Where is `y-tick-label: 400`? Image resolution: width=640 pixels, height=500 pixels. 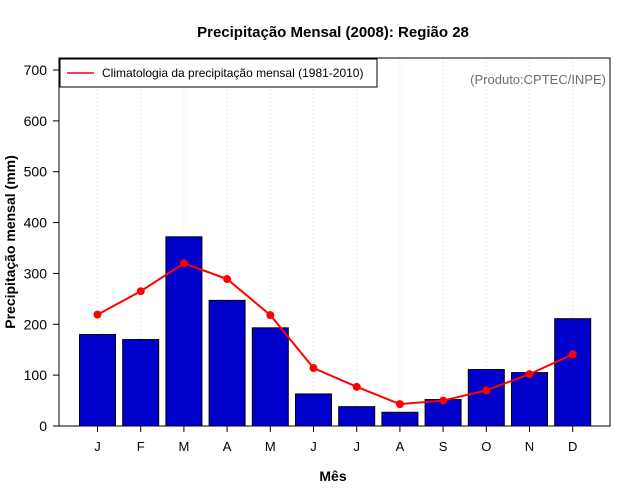 y-tick-label: 400 is located at coordinates (36, 223).